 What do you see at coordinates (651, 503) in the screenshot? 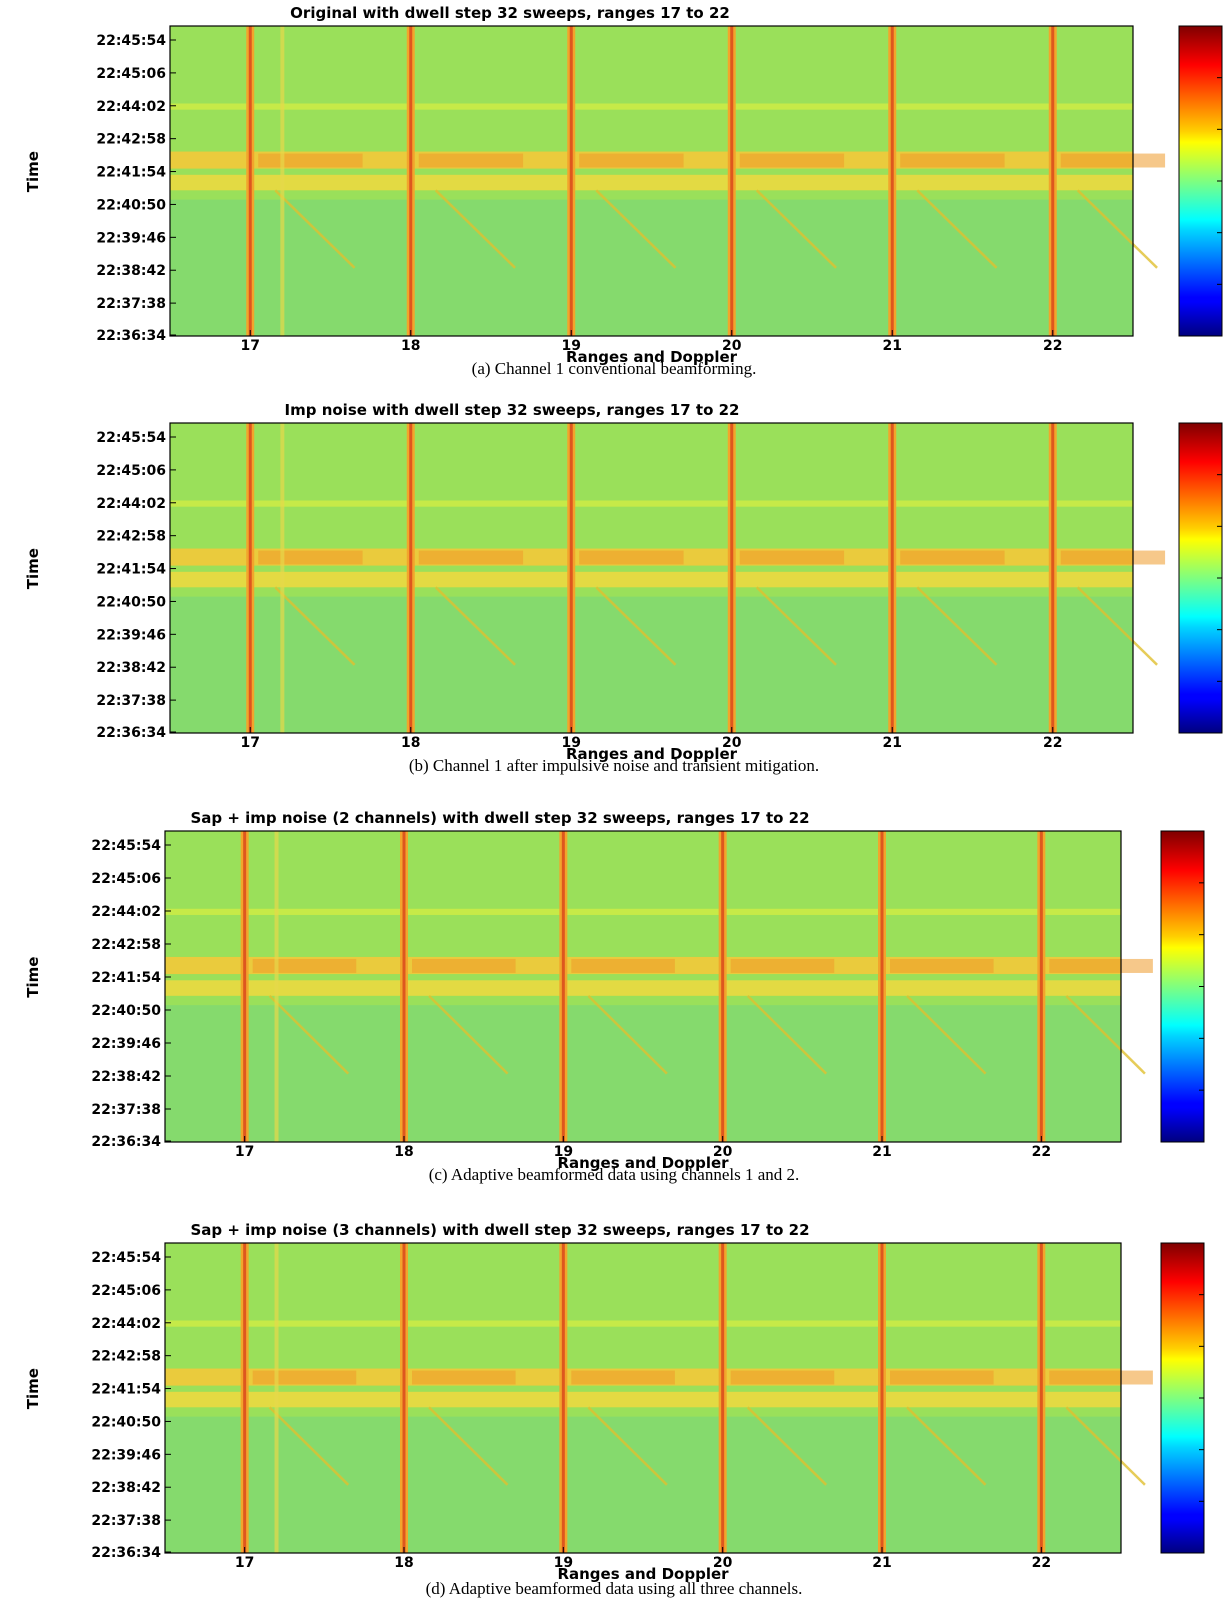
I see `heatmap-band` at bounding box center [651, 503].